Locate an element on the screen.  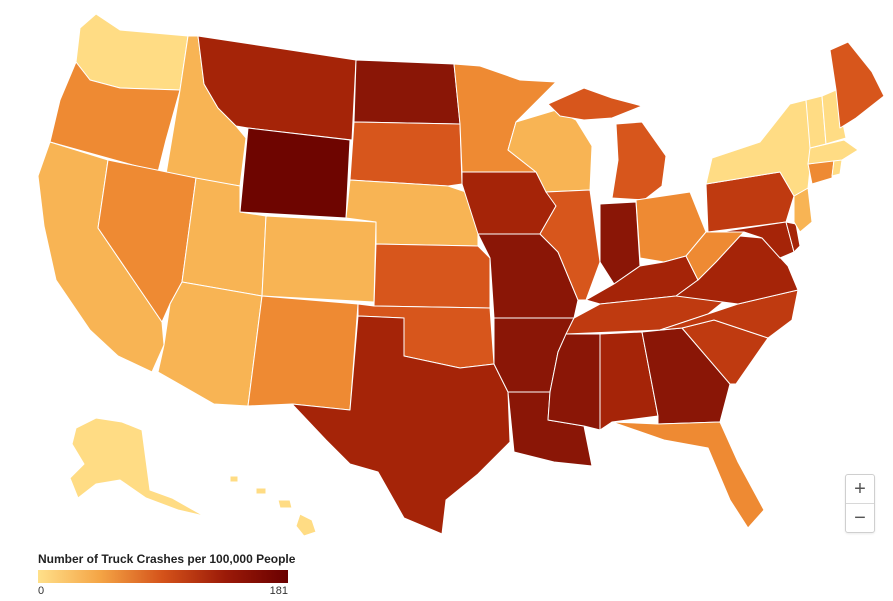
state-michigan-upper is located at coordinates (595, 104).